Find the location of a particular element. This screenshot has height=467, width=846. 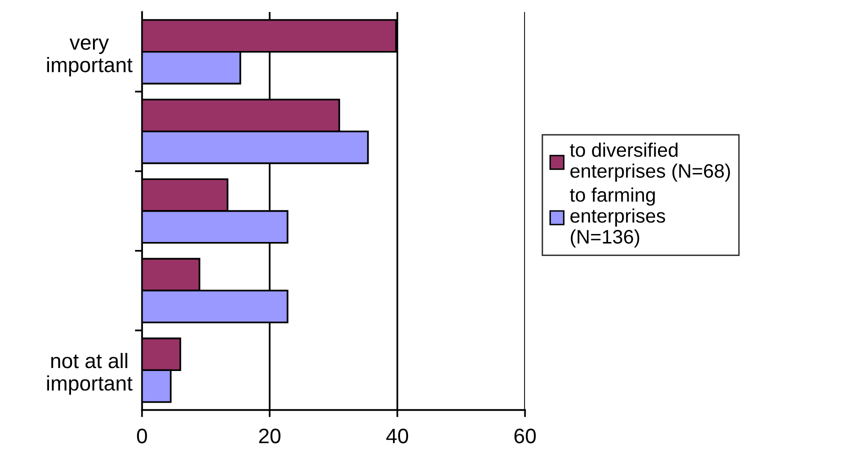

x-tick-label: 20 is located at coordinates (269, 436).